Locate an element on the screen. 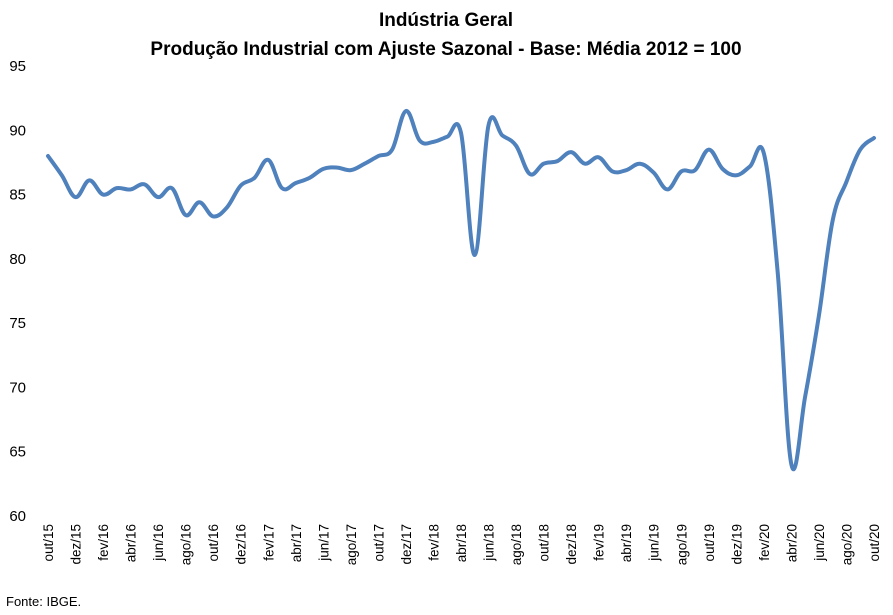  y-tick-label: 80 is located at coordinates (17, 259).